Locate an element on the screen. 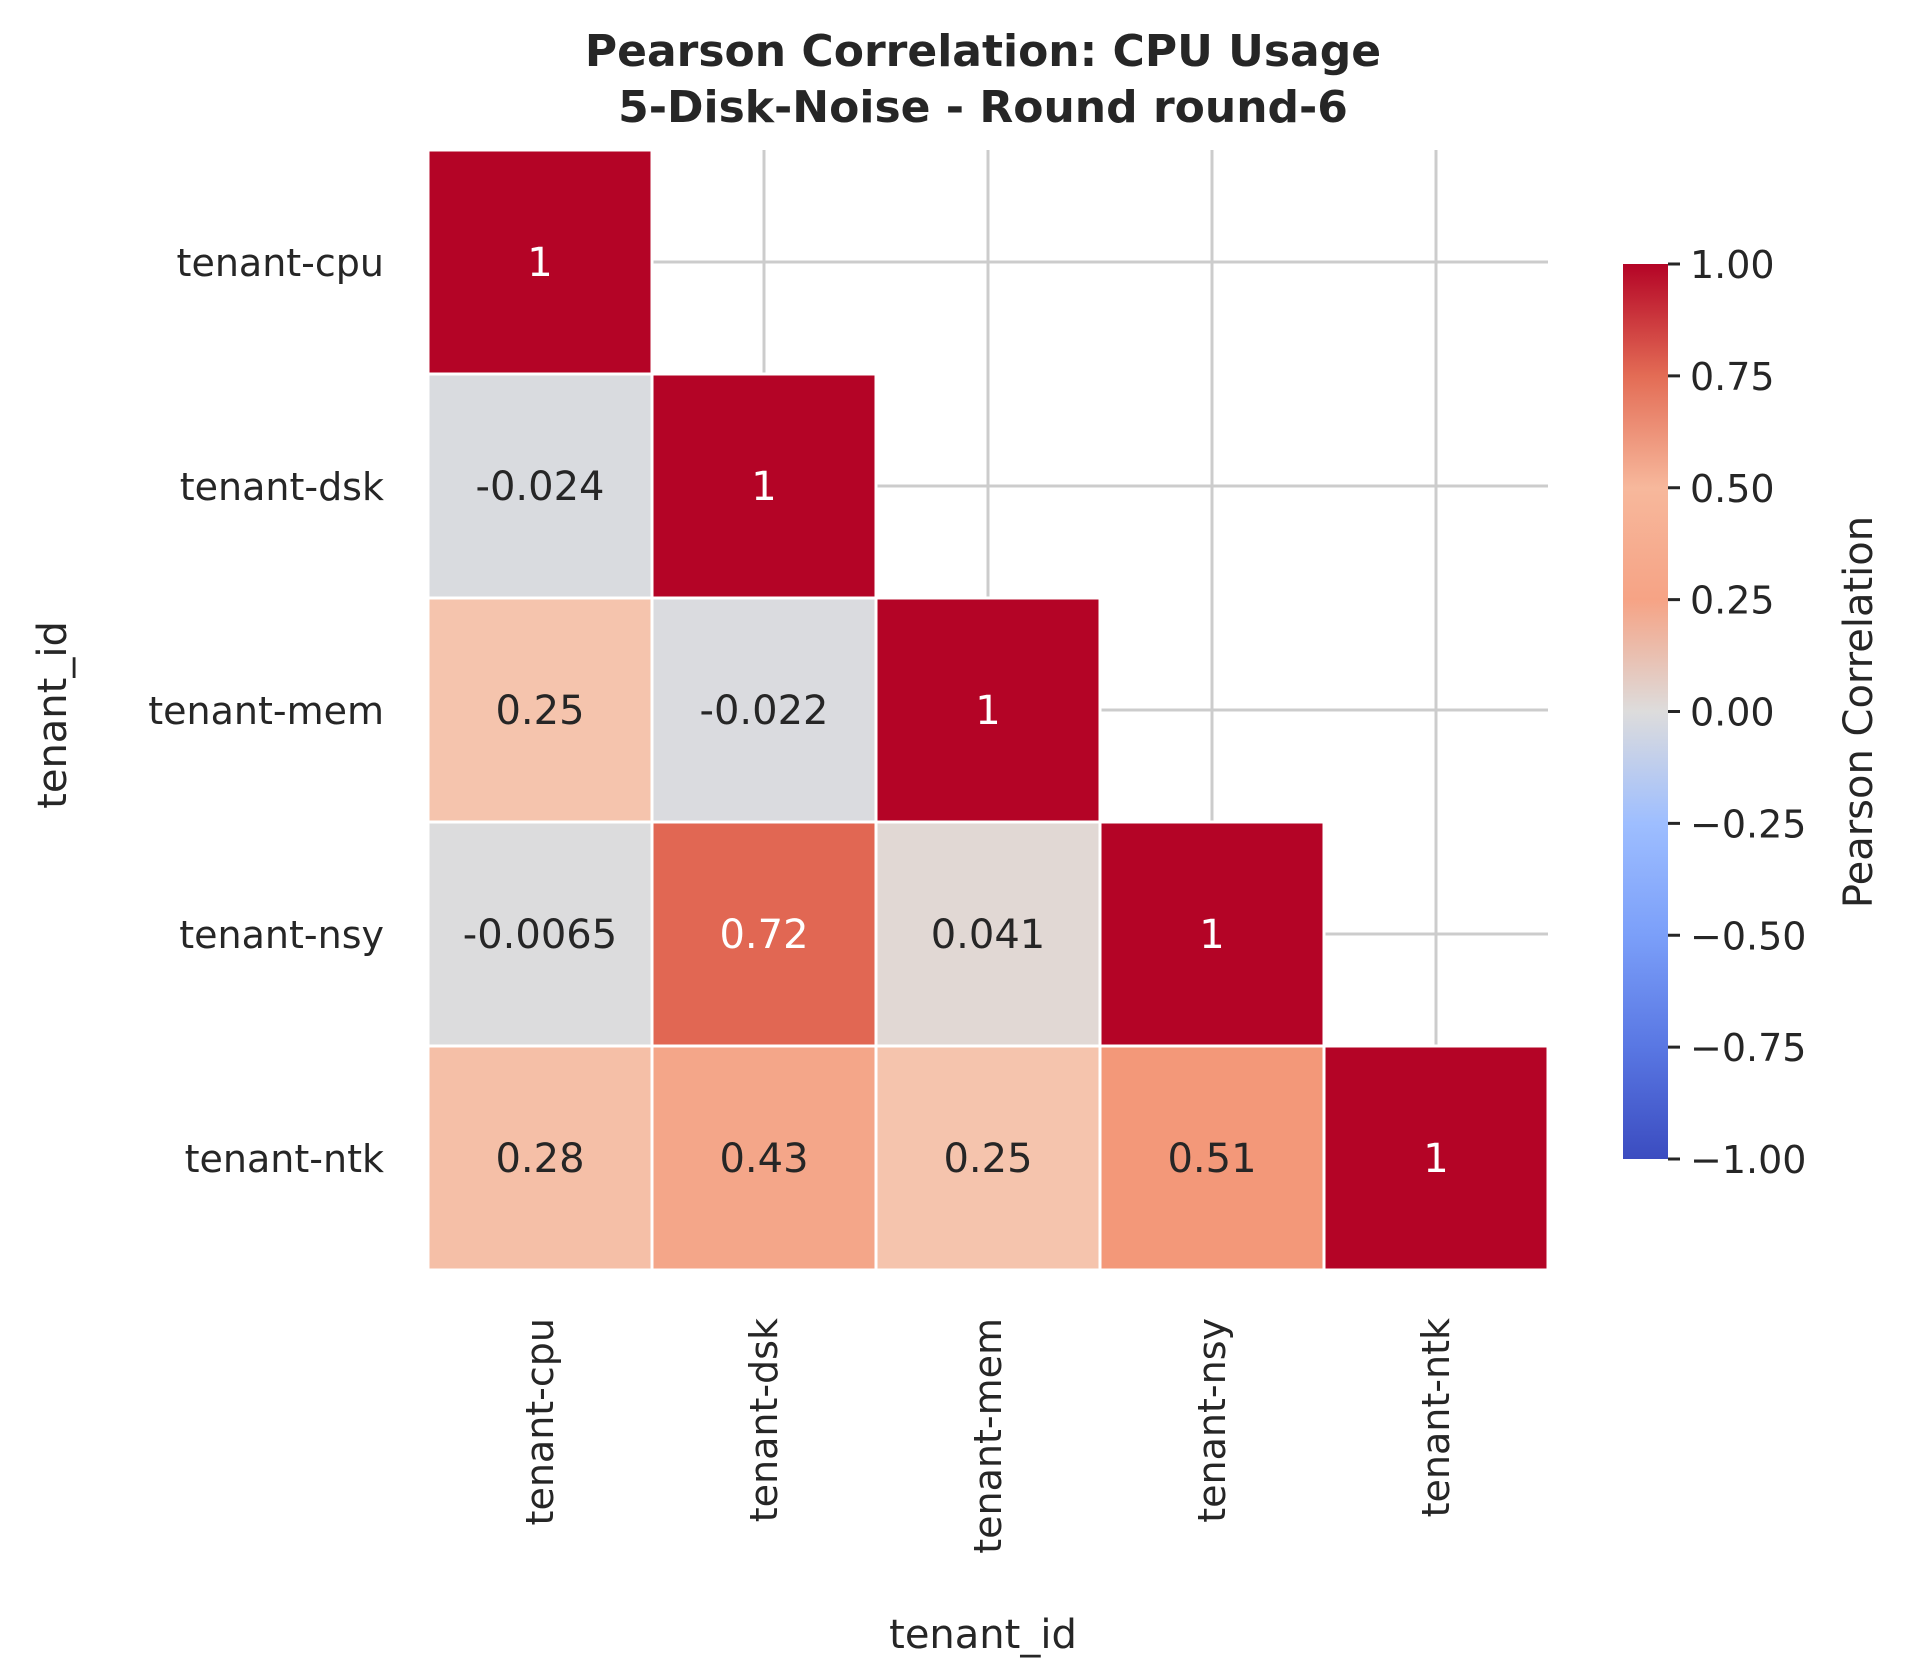 Image resolution: width=1923 pixels, height=1678 pixels. heatmap-cell-tenant-ntk-tenant-cpu is located at coordinates (540, 1158).